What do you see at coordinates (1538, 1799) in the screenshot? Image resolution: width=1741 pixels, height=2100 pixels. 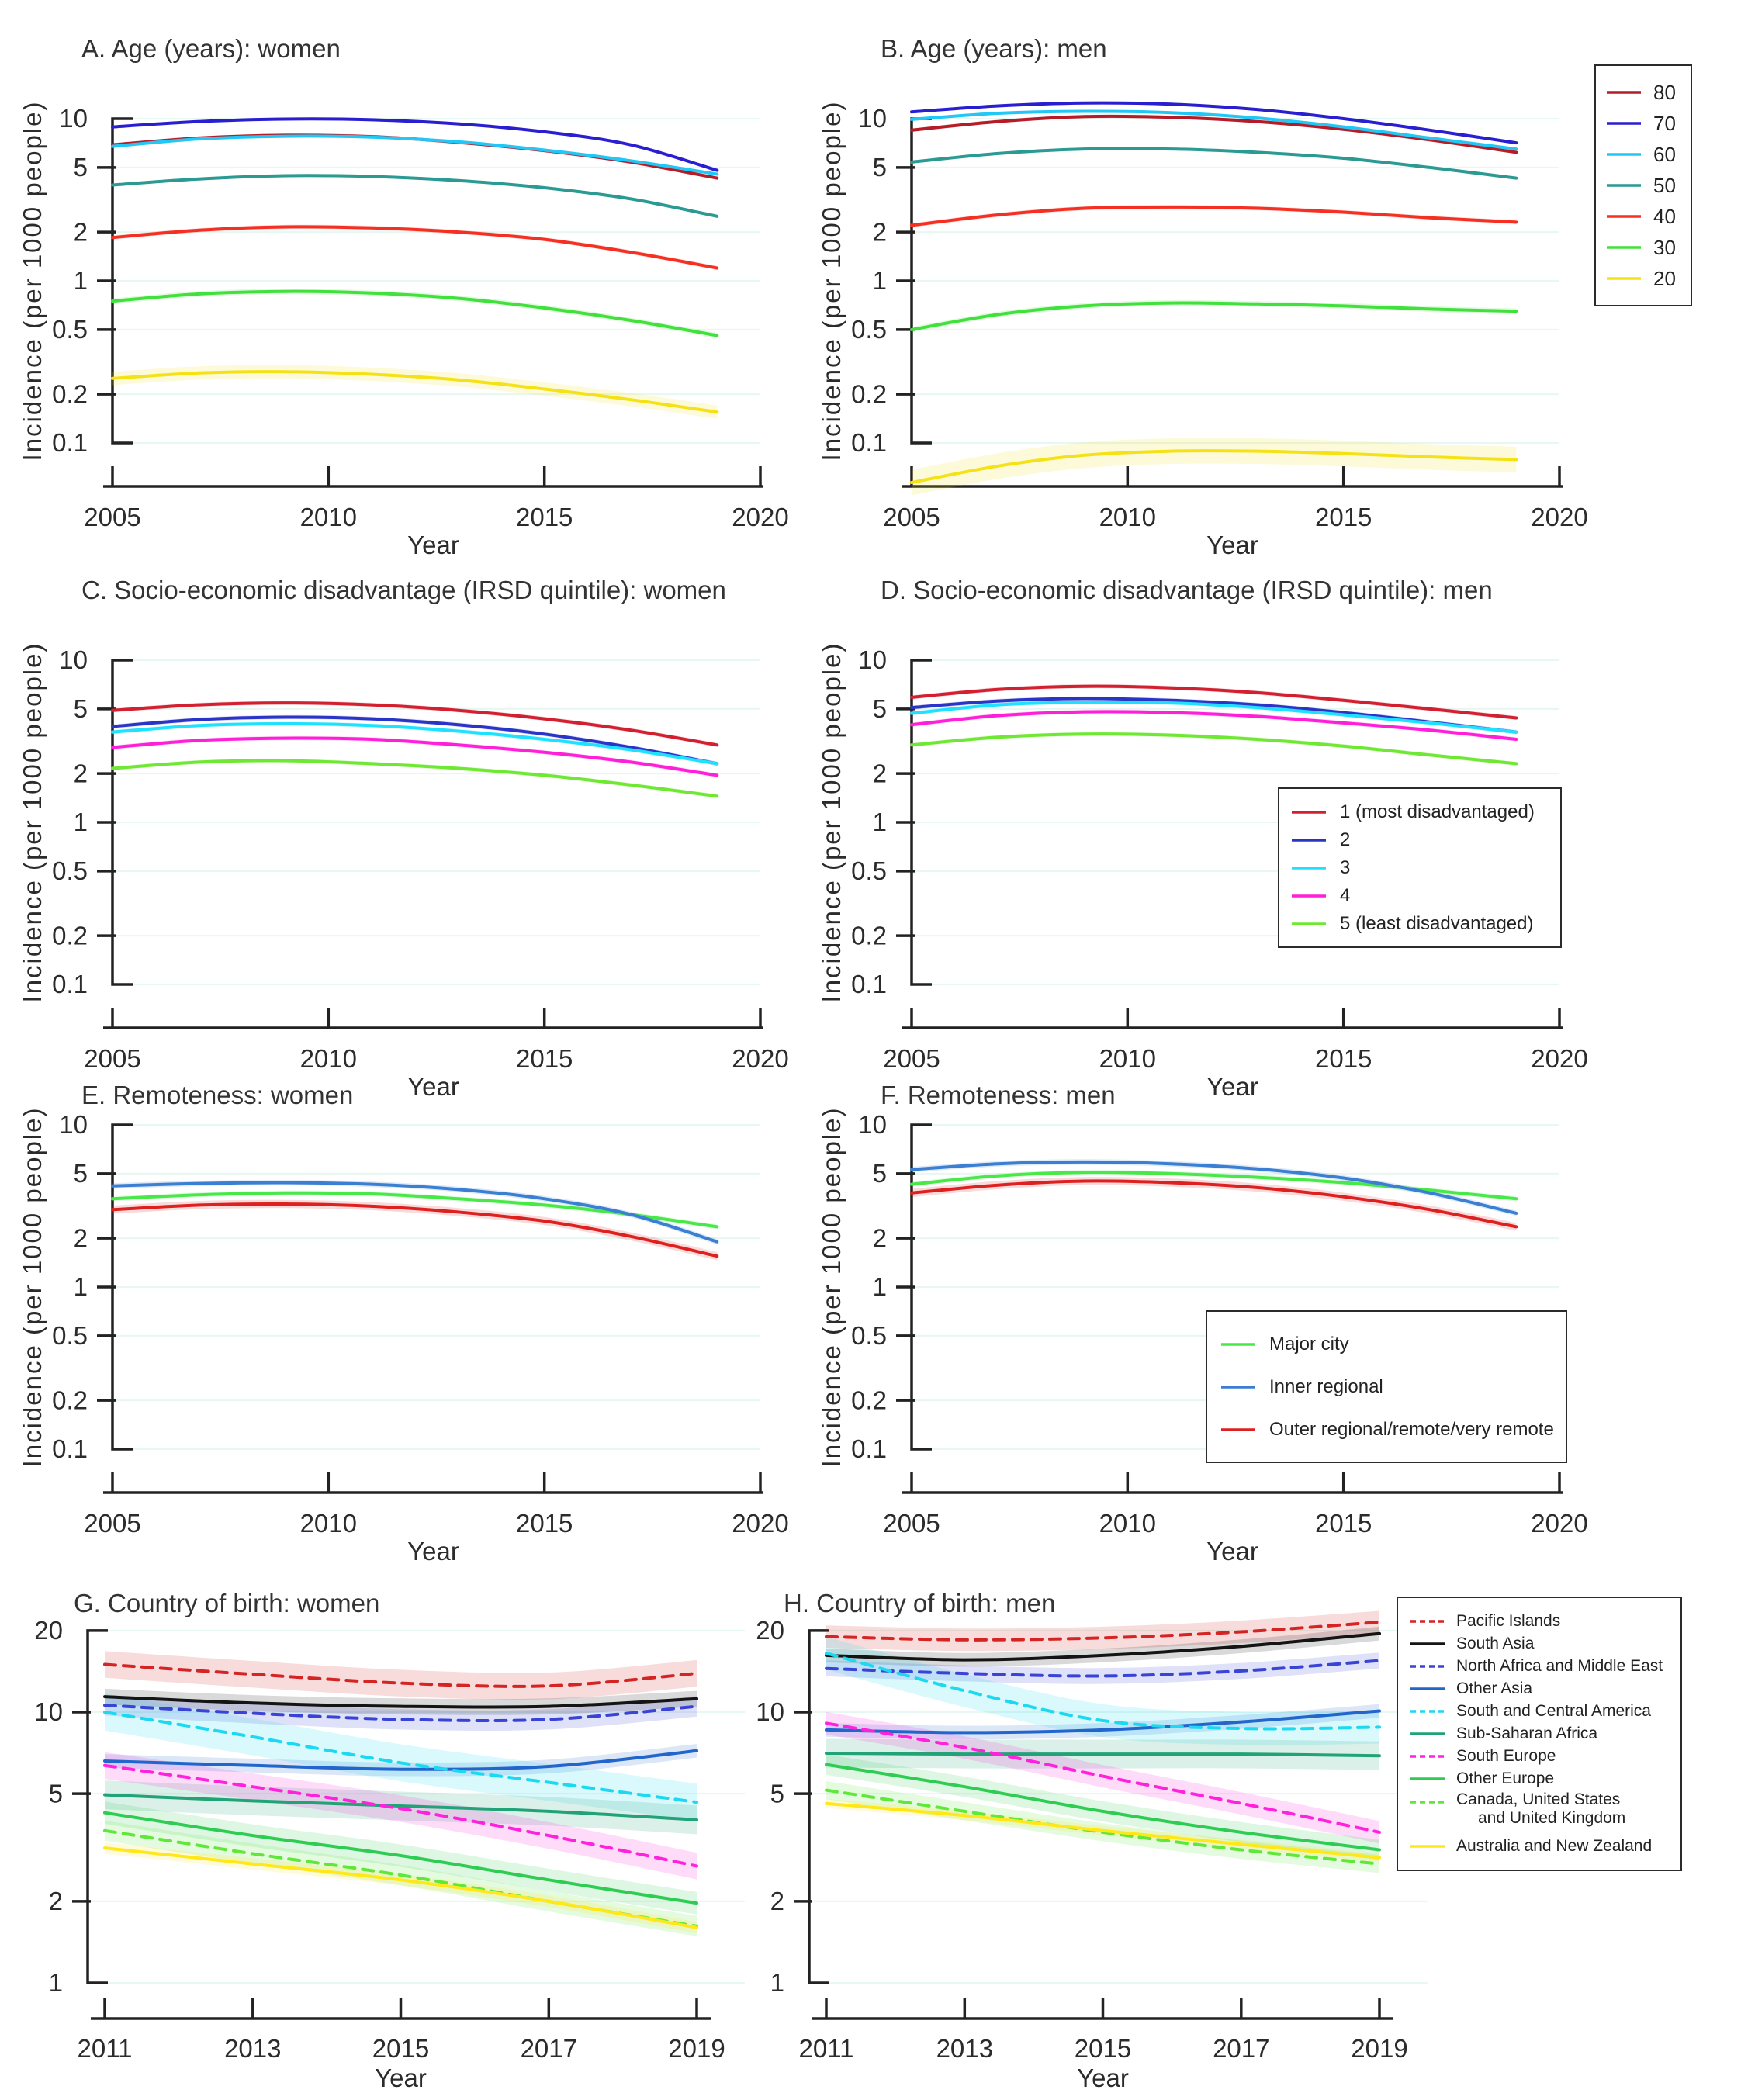 I see `legend-label-line: Canada, United States` at bounding box center [1538, 1799].